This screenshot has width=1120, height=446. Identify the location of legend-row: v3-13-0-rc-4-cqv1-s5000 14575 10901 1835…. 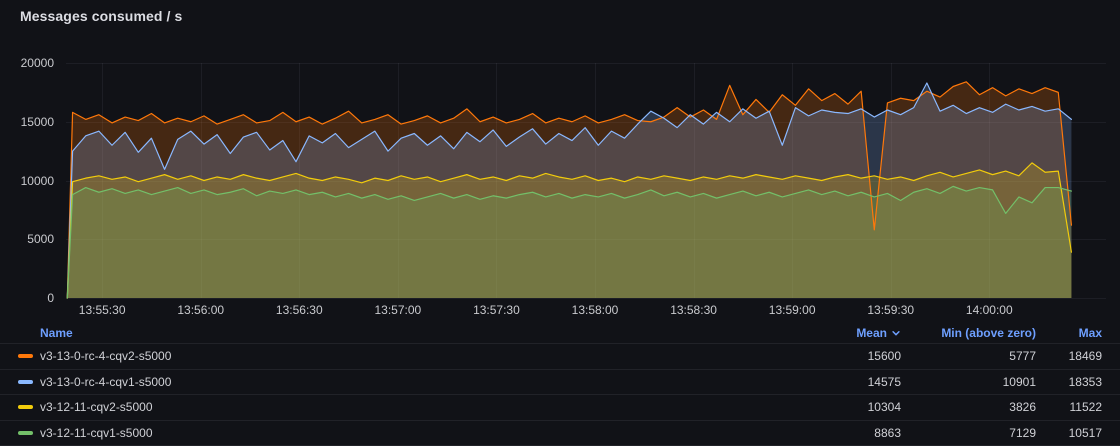
(560, 383).